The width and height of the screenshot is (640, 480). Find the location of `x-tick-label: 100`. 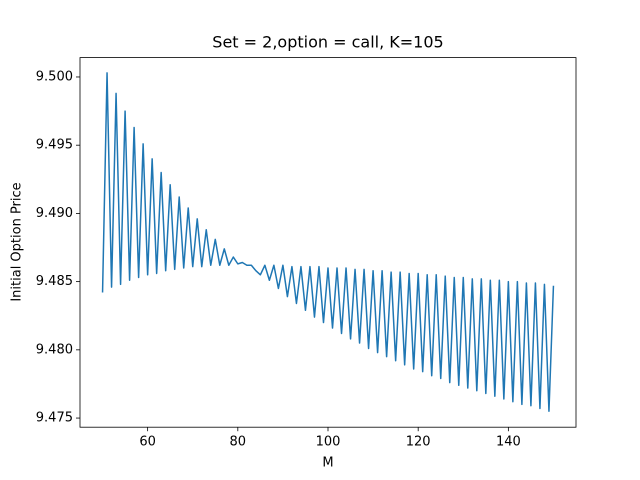

x-tick-label: 100 is located at coordinates (328, 442).